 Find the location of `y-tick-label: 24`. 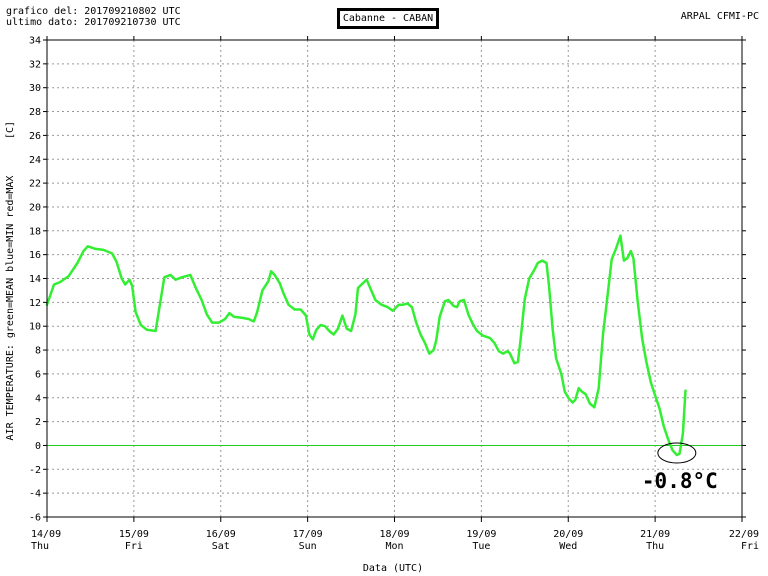

y-tick-label: 24 is located at coordinates (35, 160).